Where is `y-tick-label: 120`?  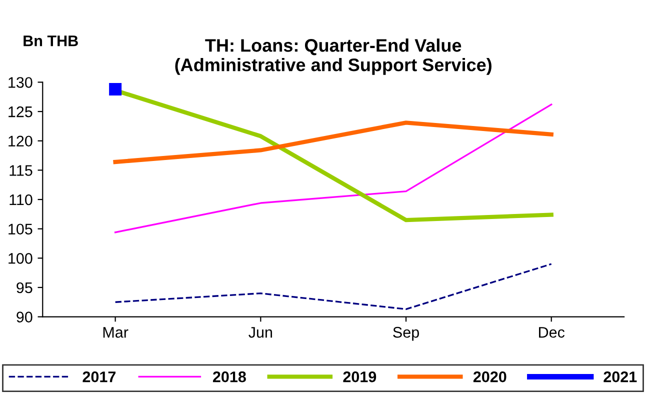 y-tick-label: 120 is located at coordinates (20, 141).